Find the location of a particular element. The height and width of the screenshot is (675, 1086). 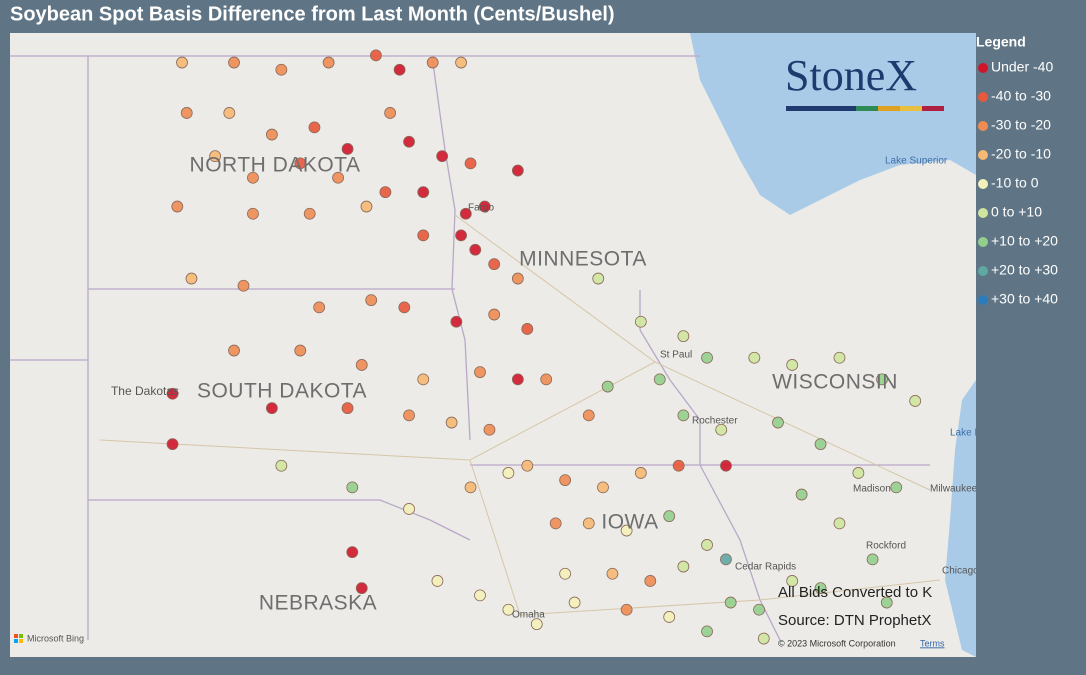

city-label: Fargo is located at coordinates (481, 208).